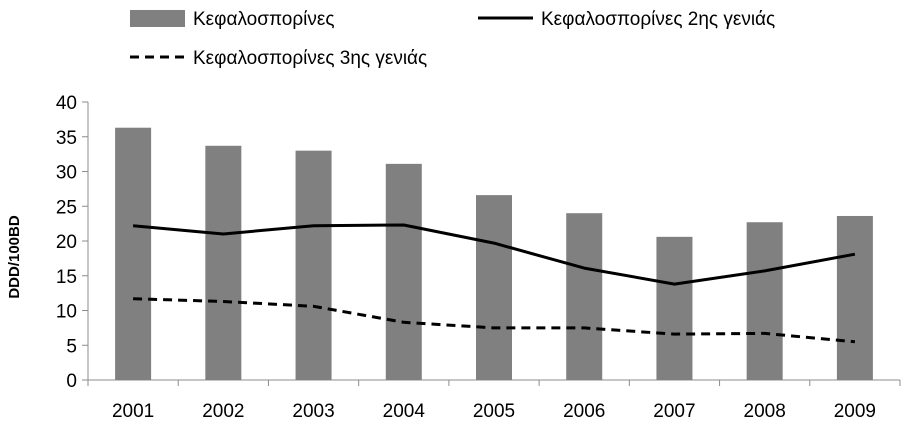 Image resolution: width=914 pixels, height=429 pixels. I want to click on line-solid, so click(494, 254).